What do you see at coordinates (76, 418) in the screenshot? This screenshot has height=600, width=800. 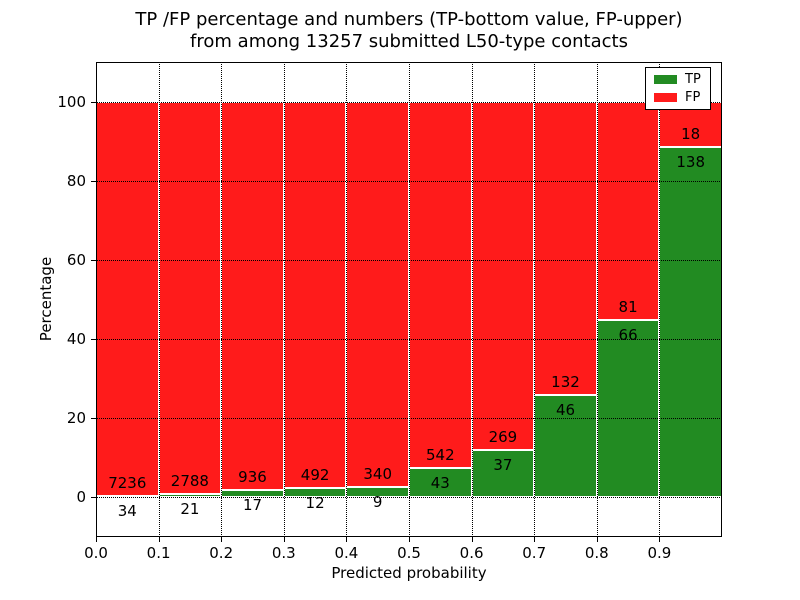 I see `y-tick-label: 20` at bounding box center [76, 418].